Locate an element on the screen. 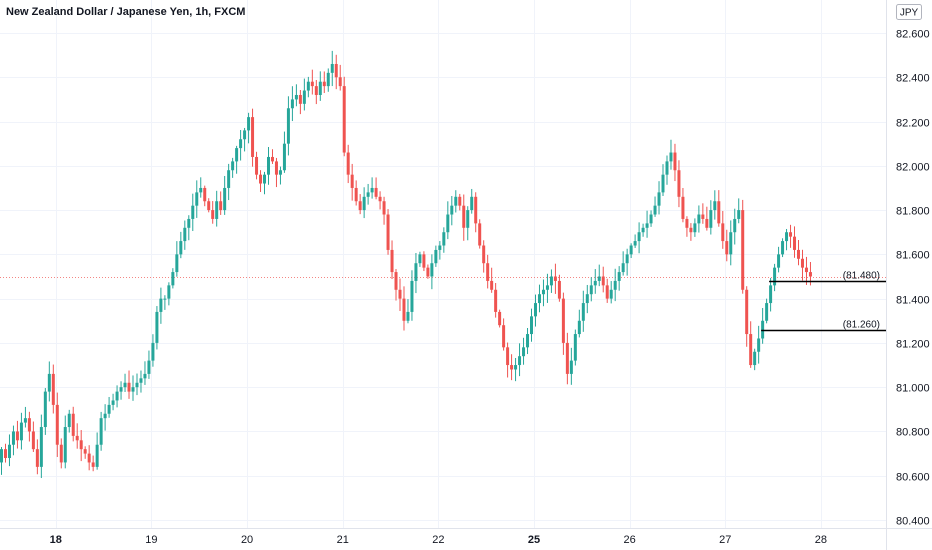  currency-label: JPY is located at coordinates (909, 13).